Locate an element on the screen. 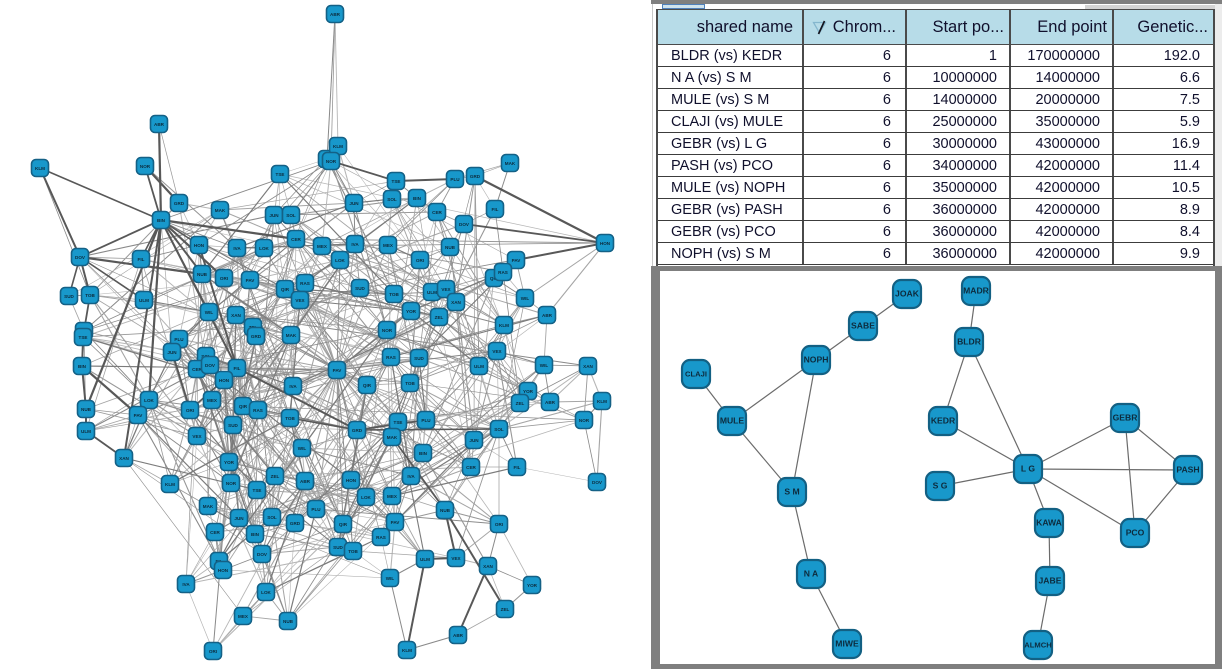 This screenshot has width=1222, height=669. svg-text: SOL is located at coordinates (499, 429).